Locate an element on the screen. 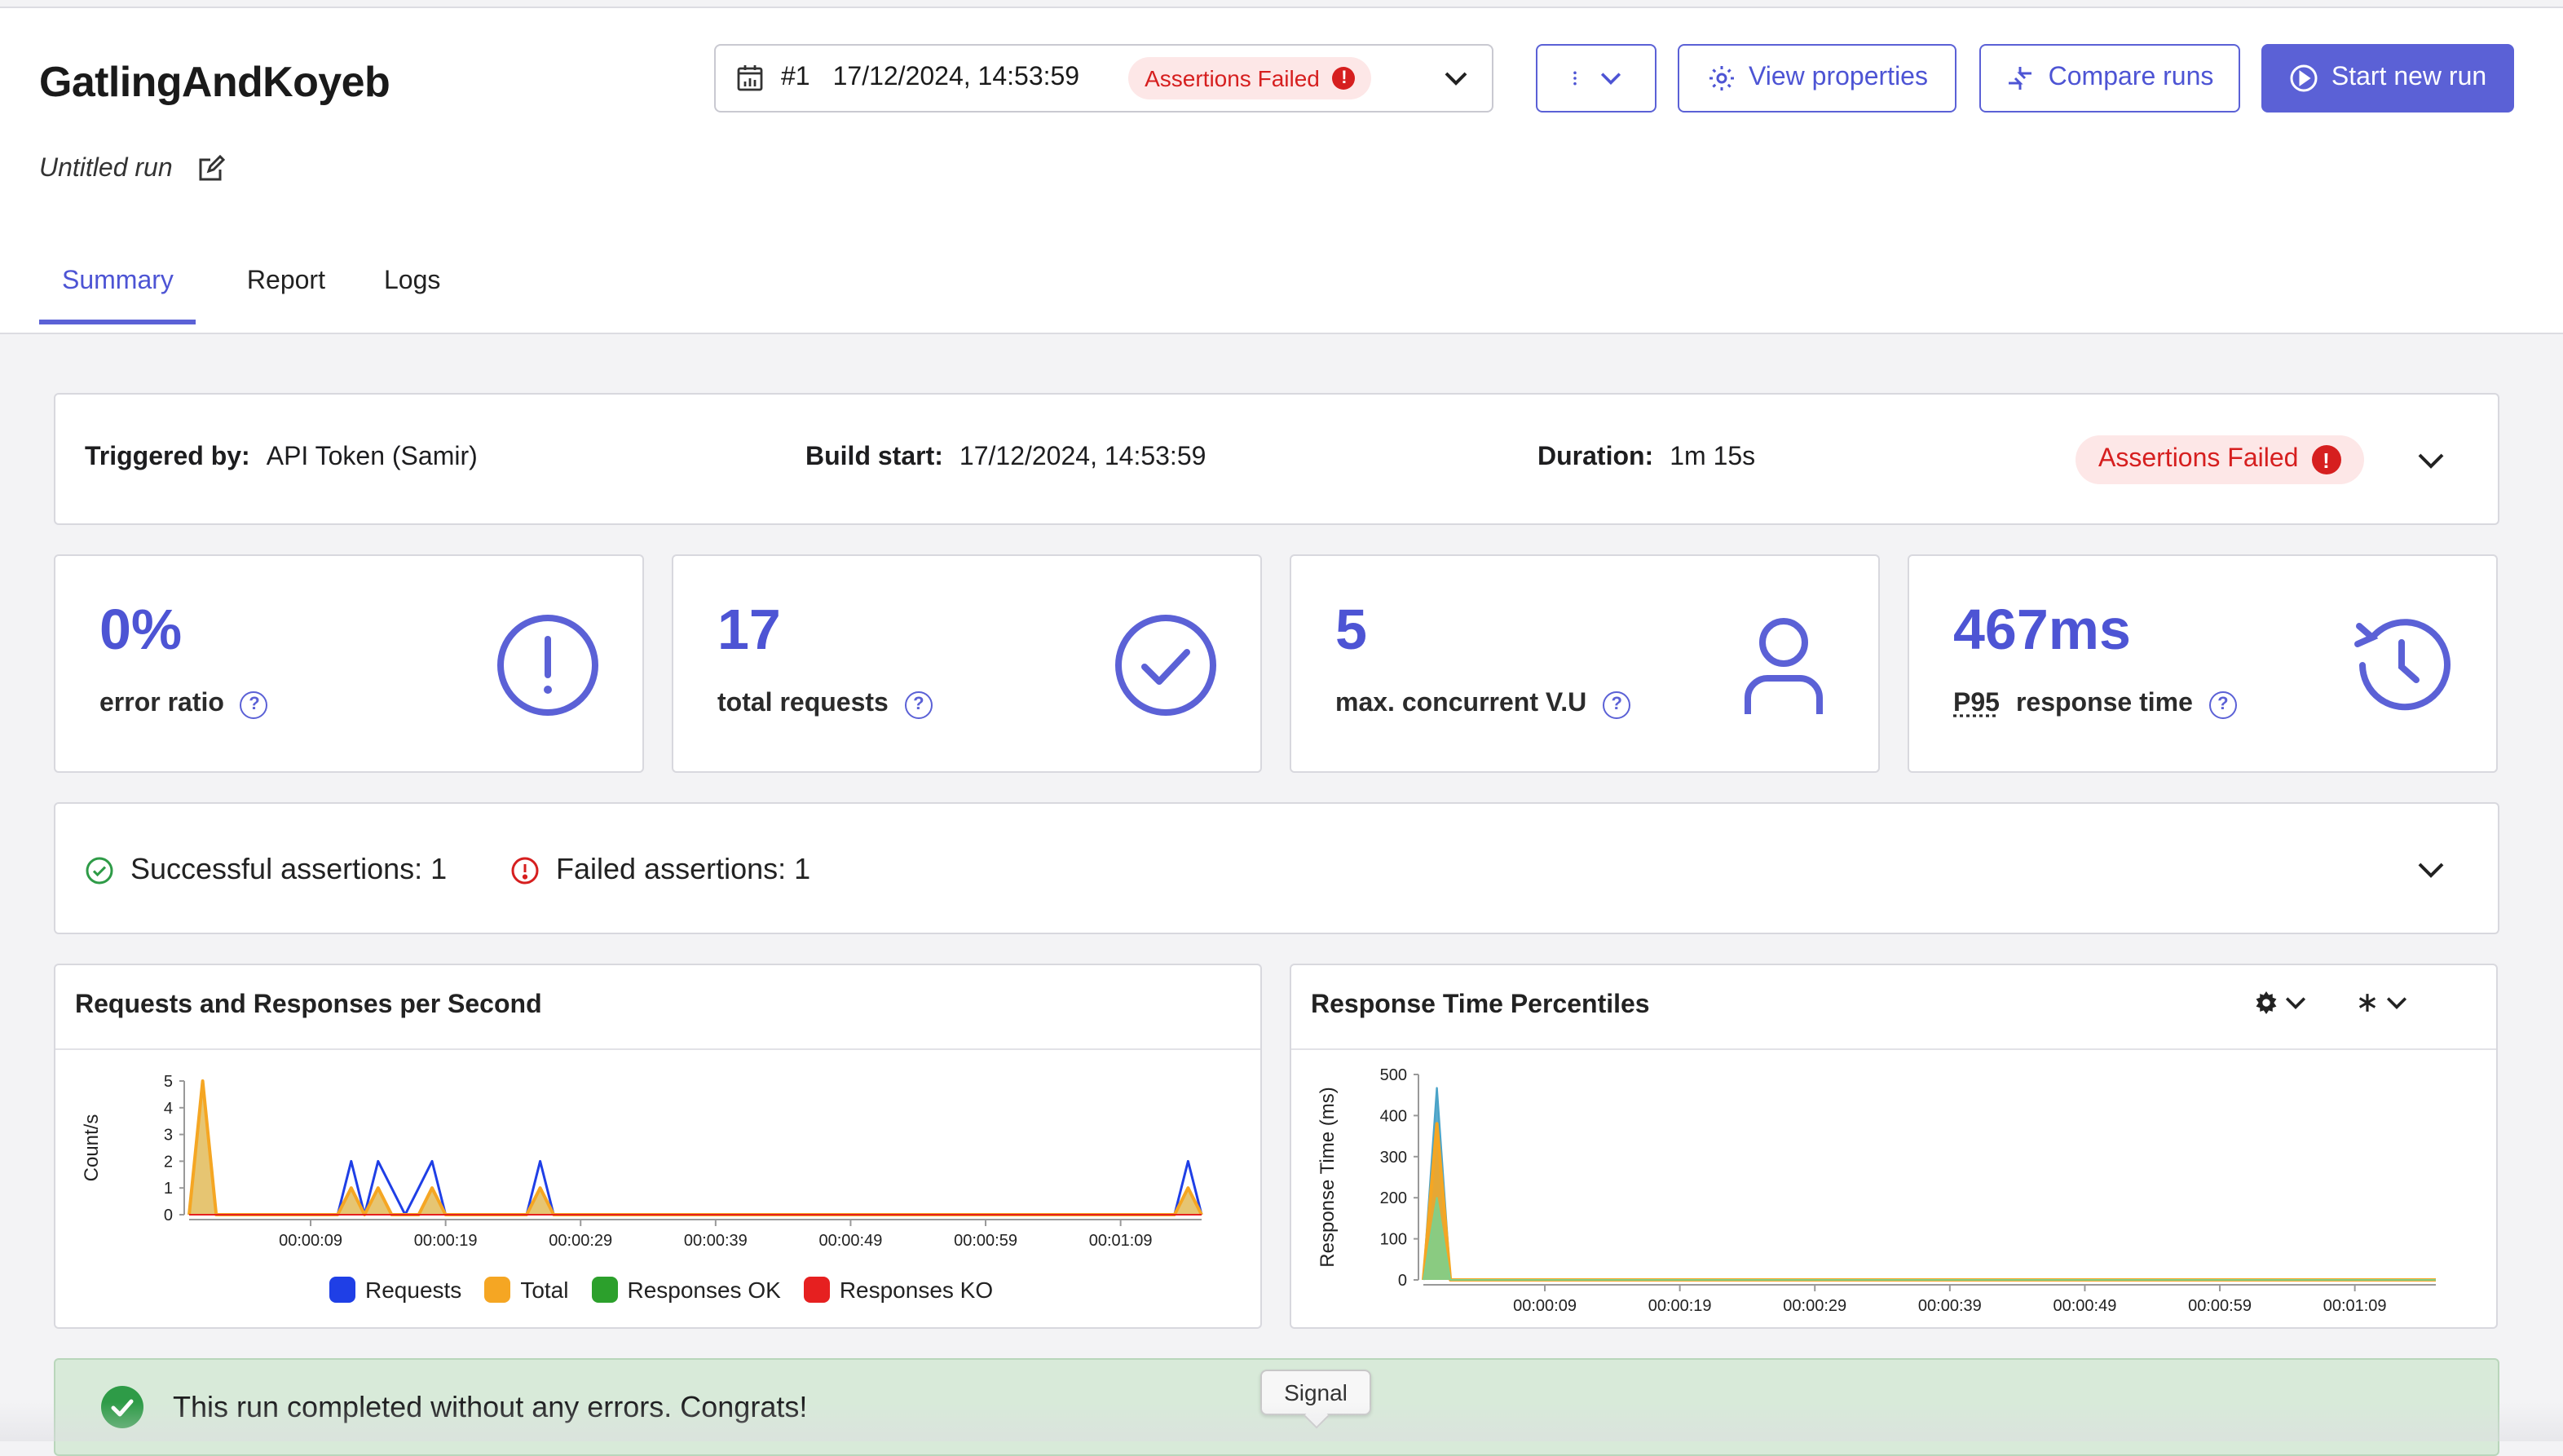  build-start-label: Build start: is located at coordinates (874, 458).